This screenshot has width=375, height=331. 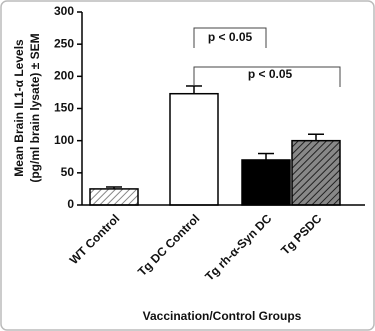 I want to click on y-tick-label: 100, so click(x=64, y=140).